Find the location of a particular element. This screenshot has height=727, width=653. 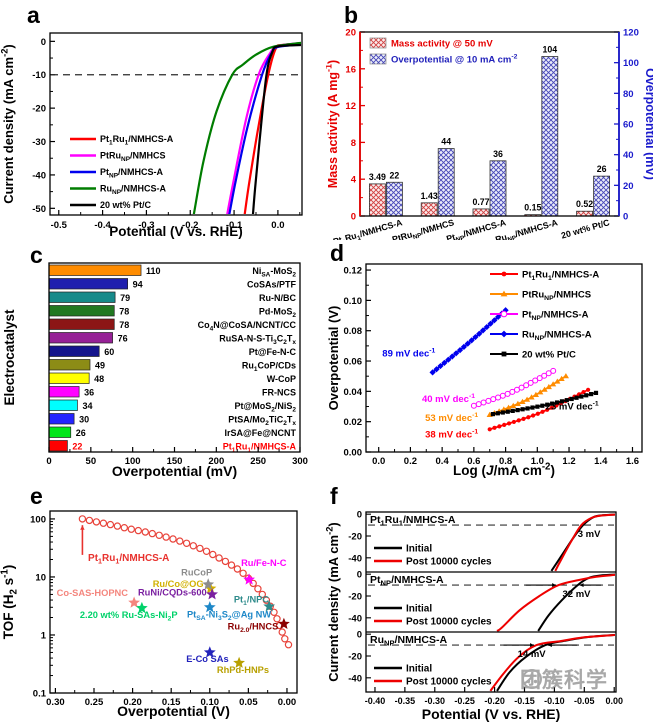

svg-text: 38 mV dec-1 is located at coordinates (451, 435).